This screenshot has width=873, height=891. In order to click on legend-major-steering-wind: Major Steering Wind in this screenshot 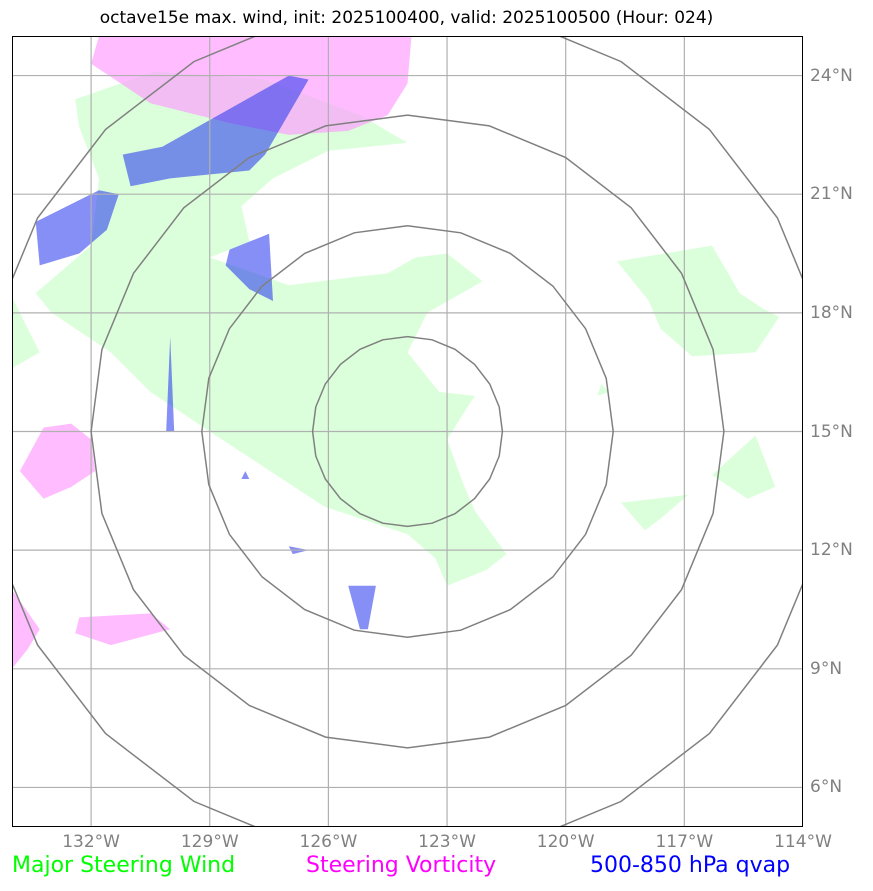, I will do `click(124, 865)`.